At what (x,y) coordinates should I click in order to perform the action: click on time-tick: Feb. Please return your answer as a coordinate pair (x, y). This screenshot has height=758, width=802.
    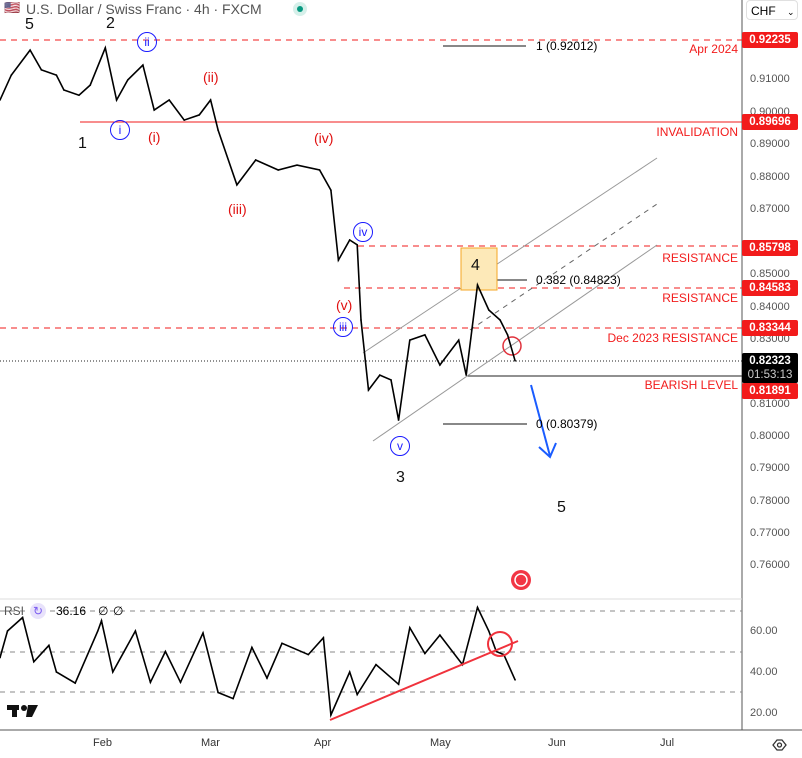
    Looking at the image, I should click on (102, 743).